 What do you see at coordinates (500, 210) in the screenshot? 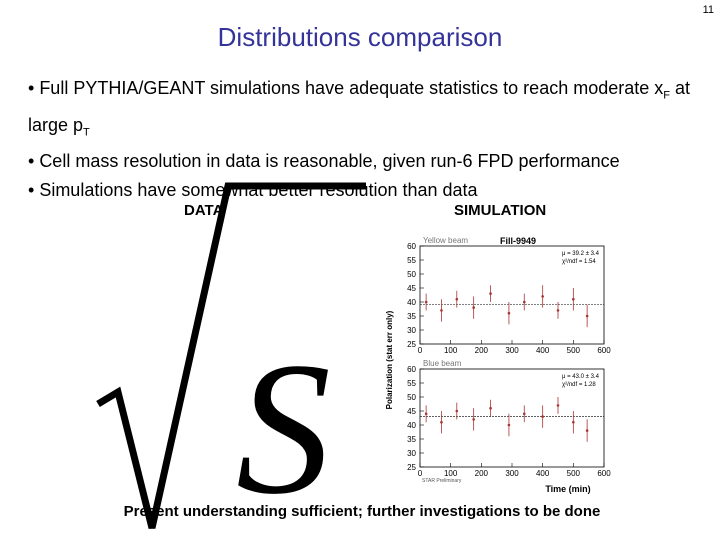
I see `simulation-label: SIMULATION` at bounding box center [500, 210].